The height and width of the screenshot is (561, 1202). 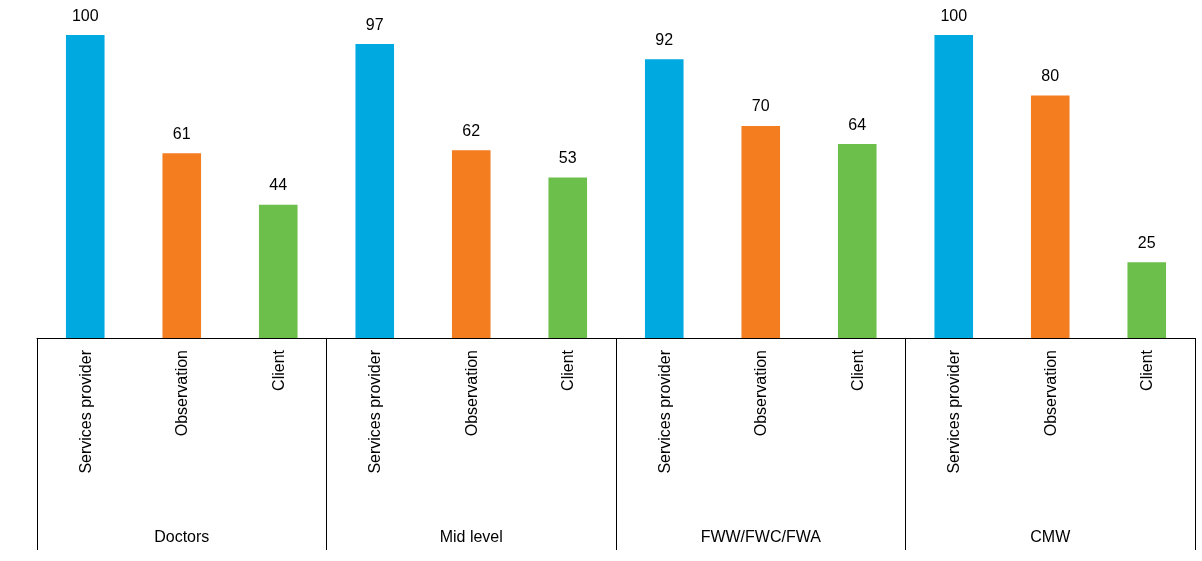 I want to click on data-label: 80, so click(x=1050, y=76).